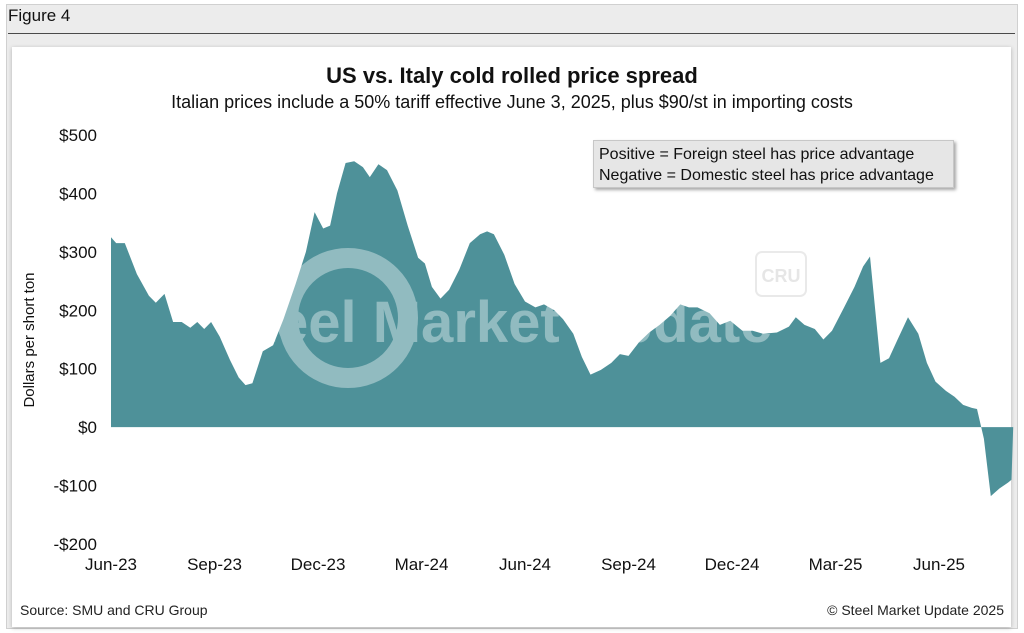 This screenshot has height=633, width=1024. Describe the element at coordinates (75, 486) in the screenshot. I see `y-tick-label: -$100` at that location.